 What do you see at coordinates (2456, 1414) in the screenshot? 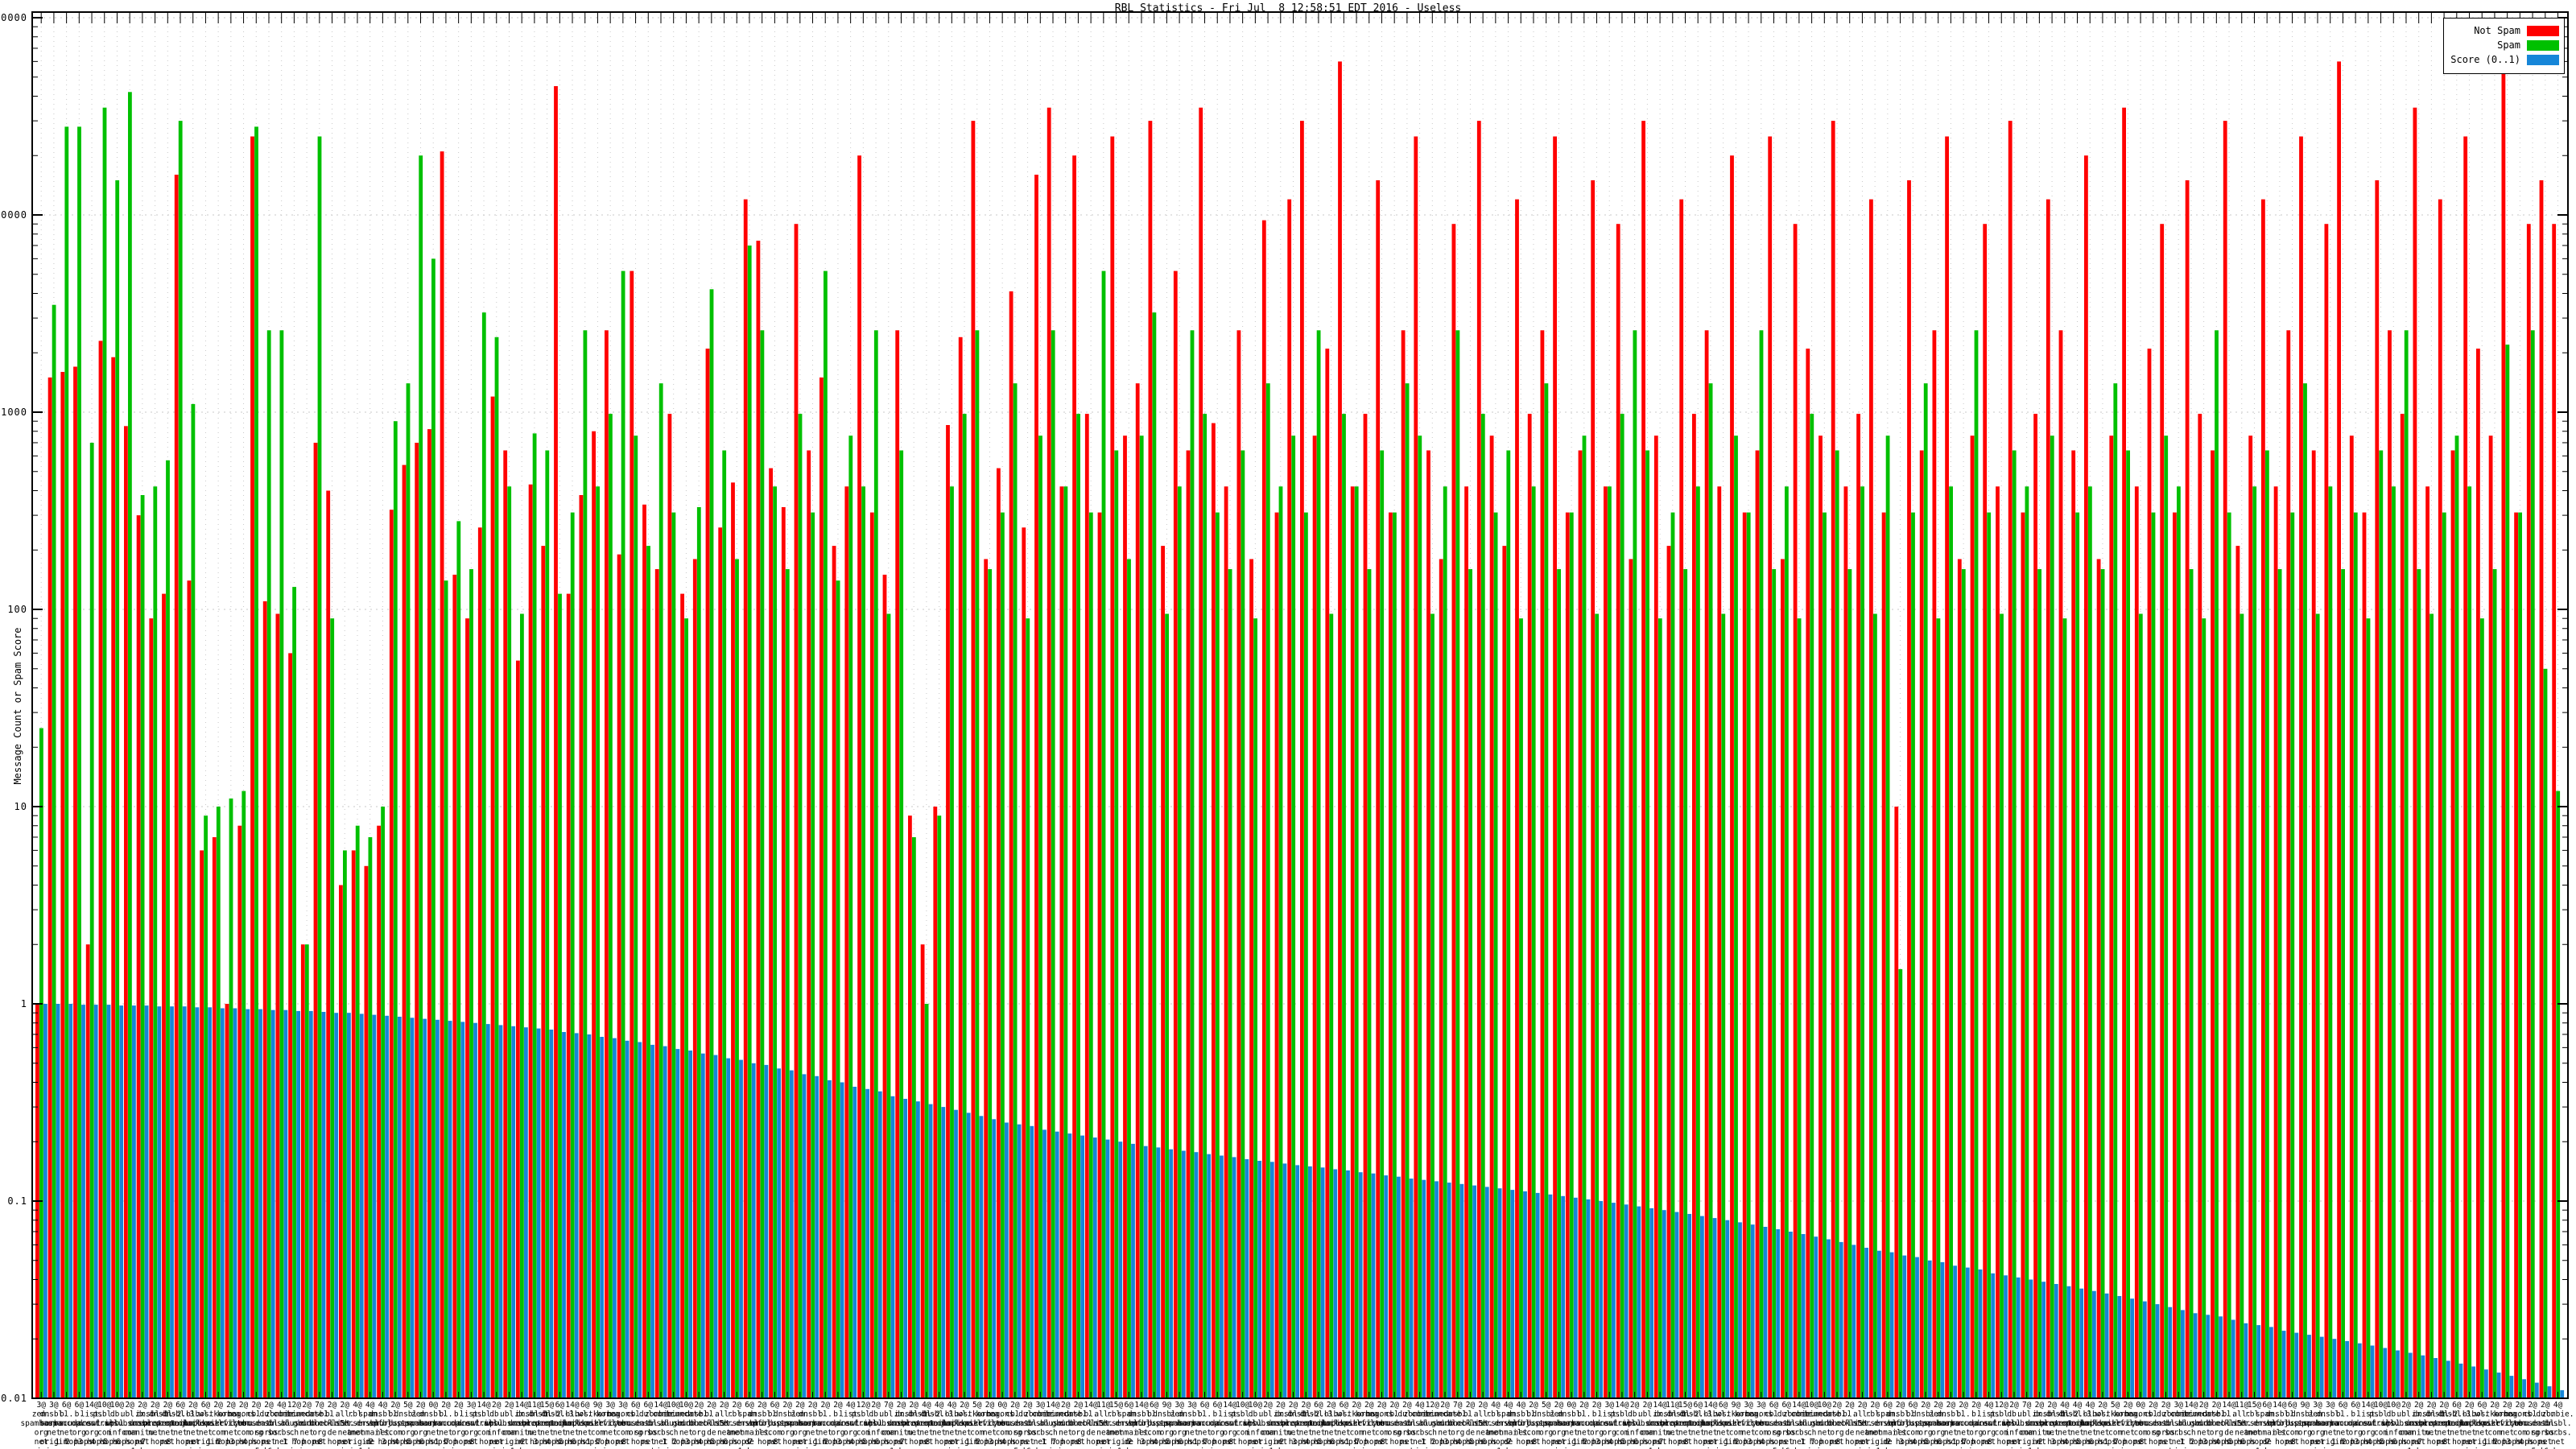
I see `x-tick-label: dnsbl-3.` at bounding box center [2456, 1414].